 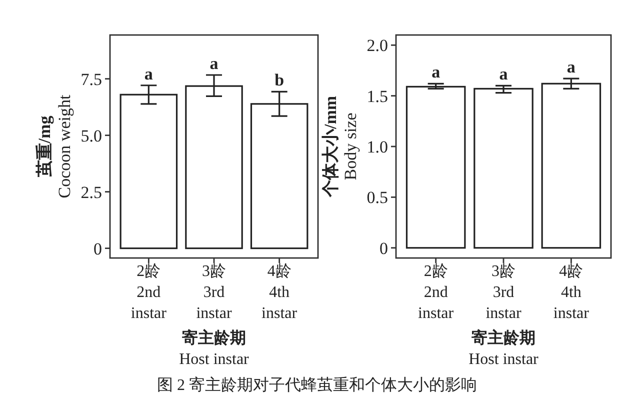 What do you see at coordinates (377, 96) in the screenshot?
I see `y-tick-label: 1.5` at bounding box center [377, 96].